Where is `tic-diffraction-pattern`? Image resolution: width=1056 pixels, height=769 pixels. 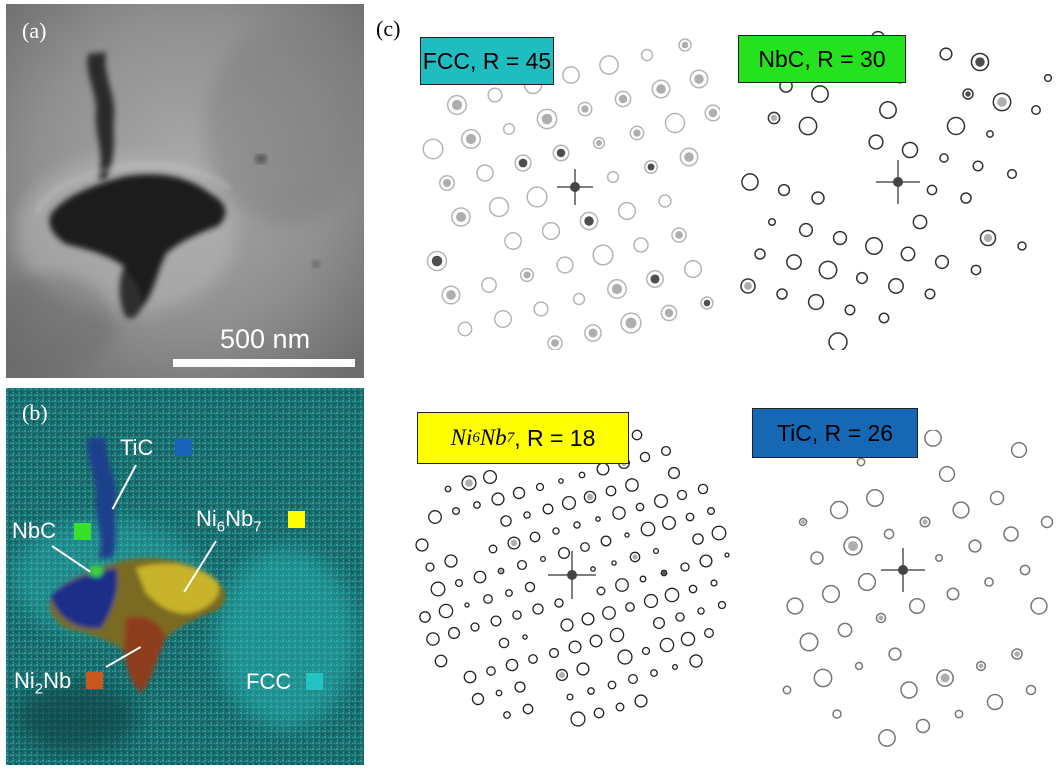 tic-diffraction-pattern is located at coordinates (918, 588).